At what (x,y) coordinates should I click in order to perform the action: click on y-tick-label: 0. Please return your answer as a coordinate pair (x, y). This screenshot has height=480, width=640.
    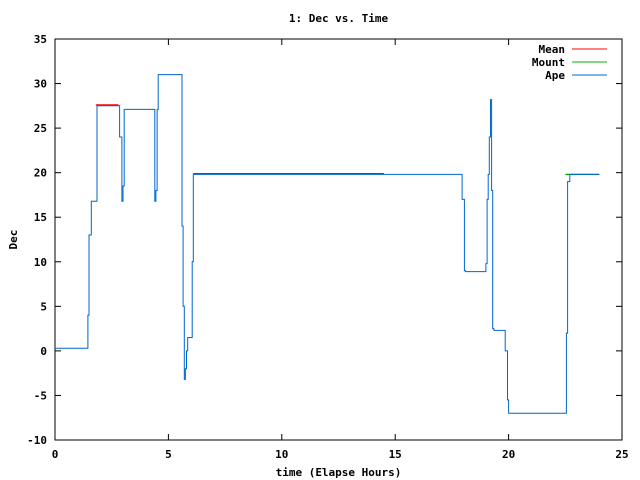
    Looking at the image, I should click on (43, 351).